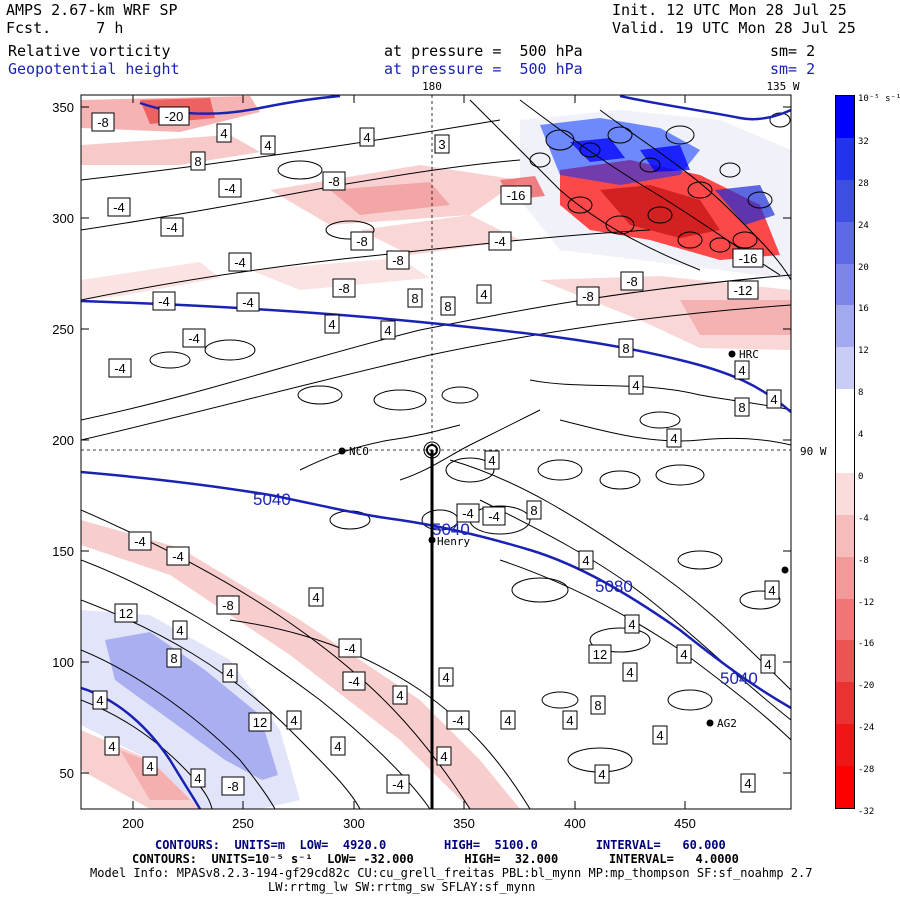  I want to click on marker-star-outline-icon, so click(432, 450).